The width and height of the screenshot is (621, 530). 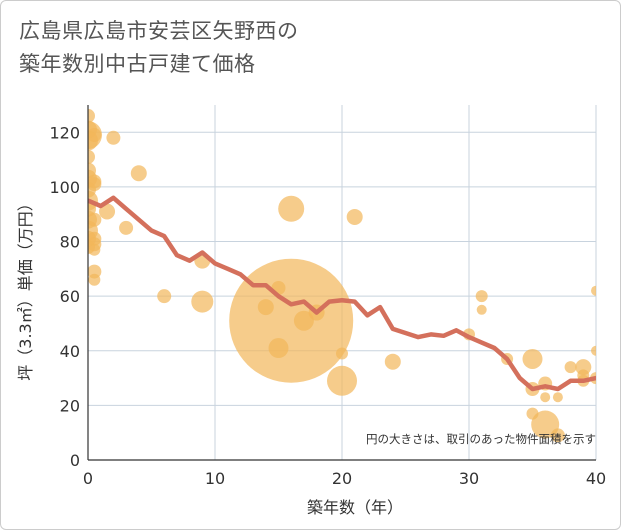 I want to click on y-tick-label: 100, so click(x=64, y=187).